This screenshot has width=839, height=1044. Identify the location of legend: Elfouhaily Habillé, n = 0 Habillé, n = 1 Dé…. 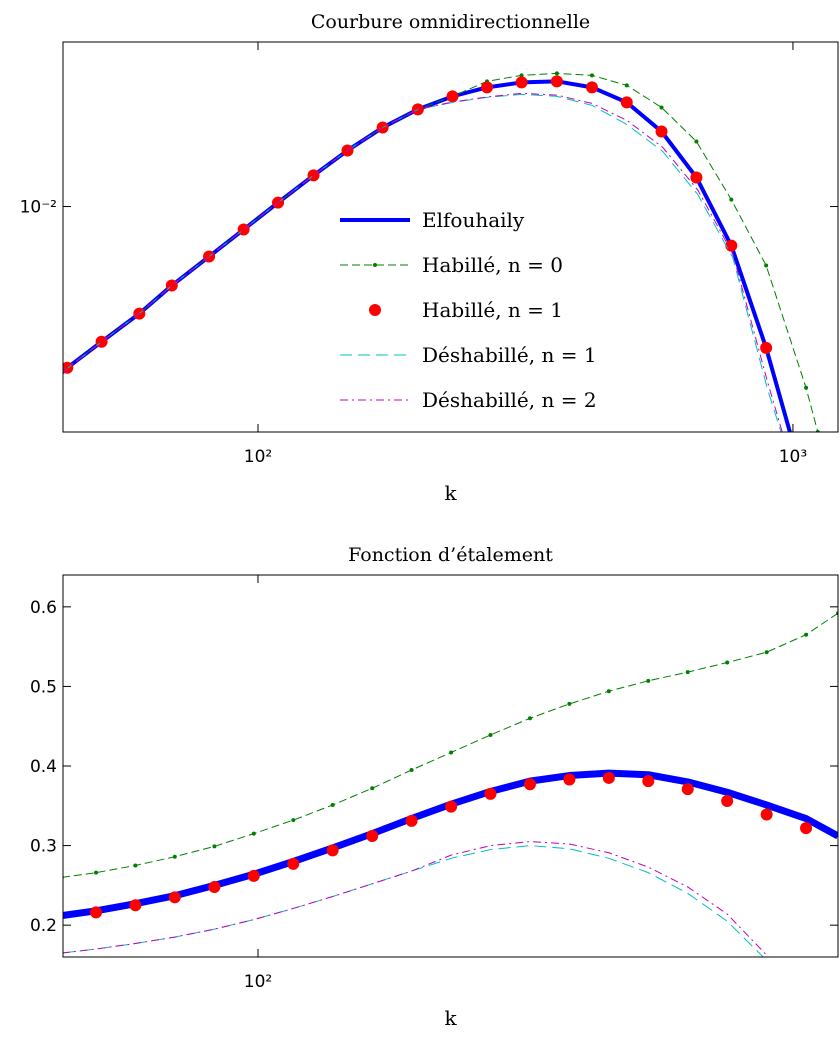
(468, 310).